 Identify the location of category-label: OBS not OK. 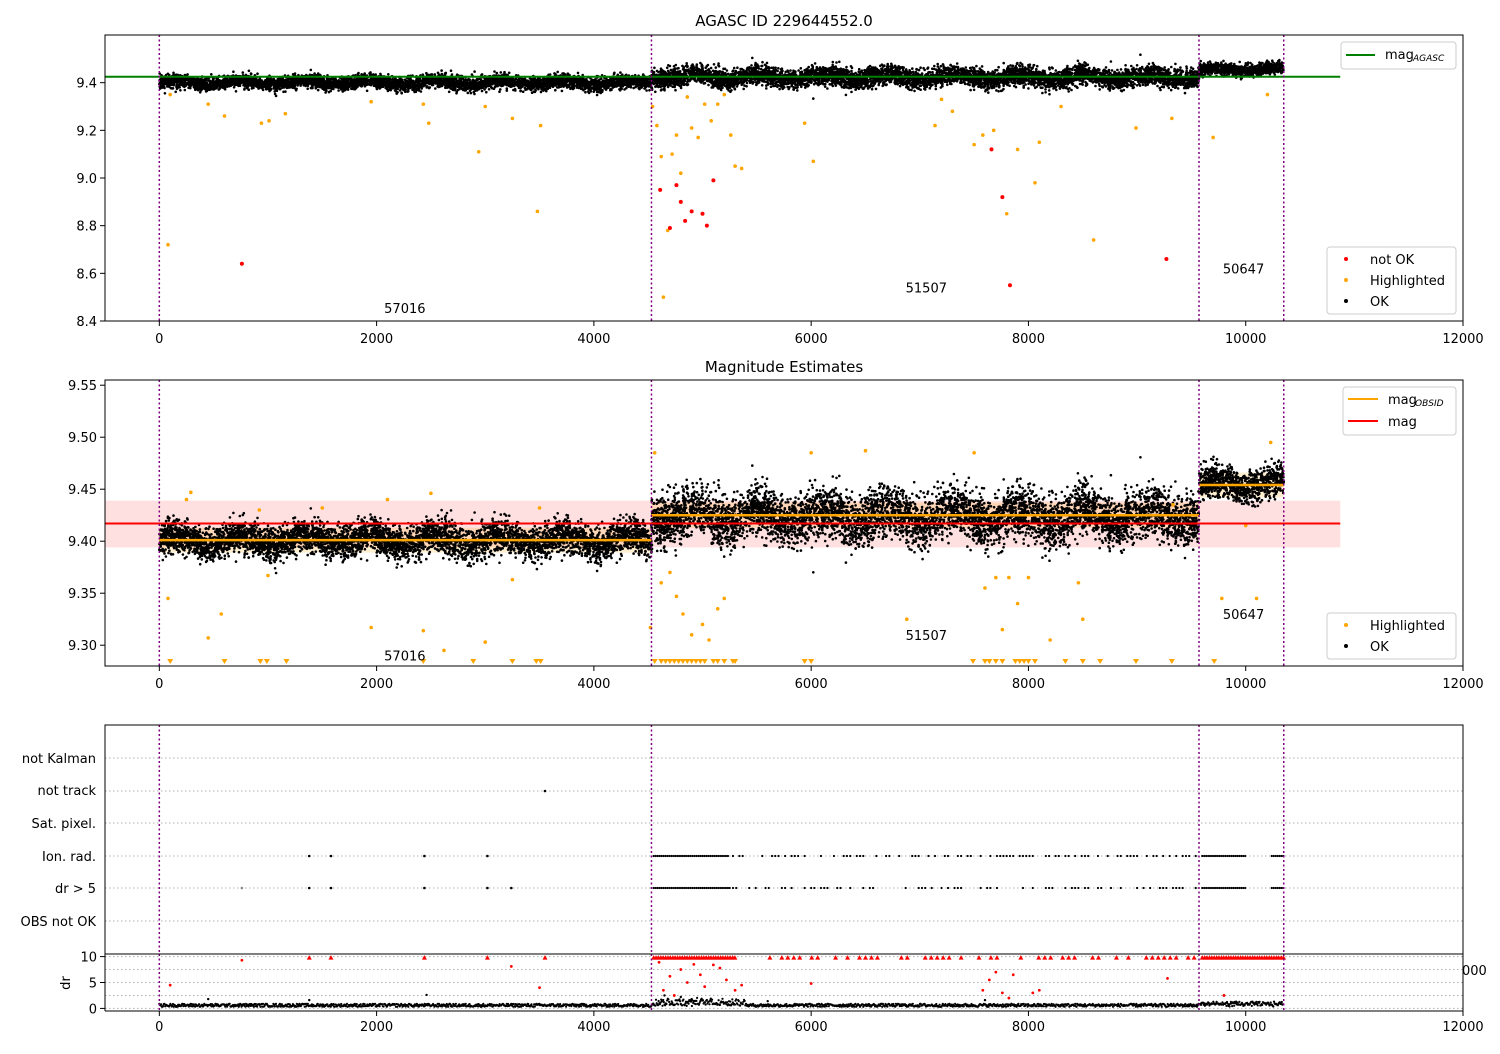
(59, 922).